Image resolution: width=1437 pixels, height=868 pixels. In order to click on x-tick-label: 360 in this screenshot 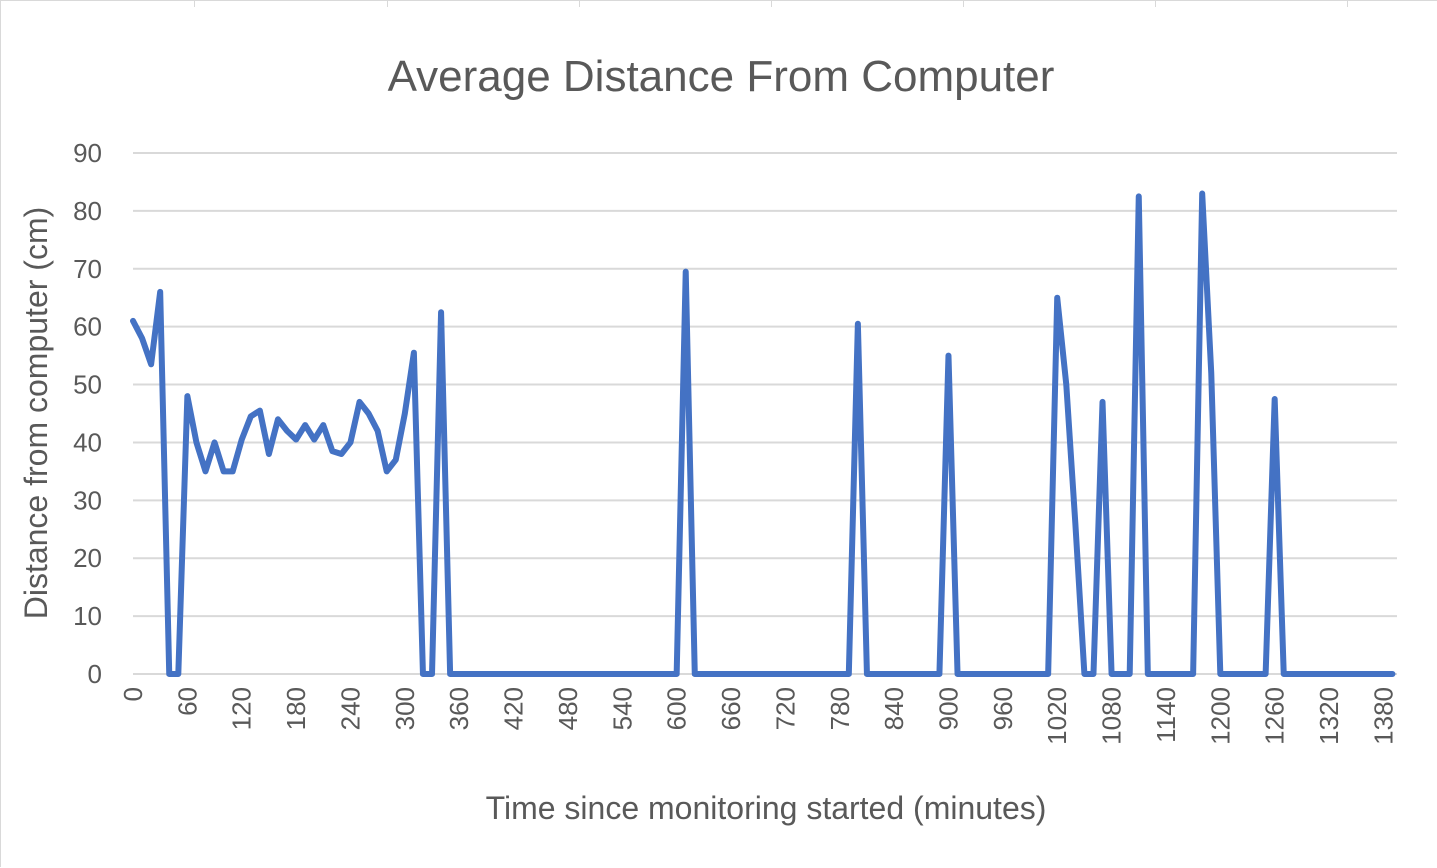, I will do `click(459, 708)`.